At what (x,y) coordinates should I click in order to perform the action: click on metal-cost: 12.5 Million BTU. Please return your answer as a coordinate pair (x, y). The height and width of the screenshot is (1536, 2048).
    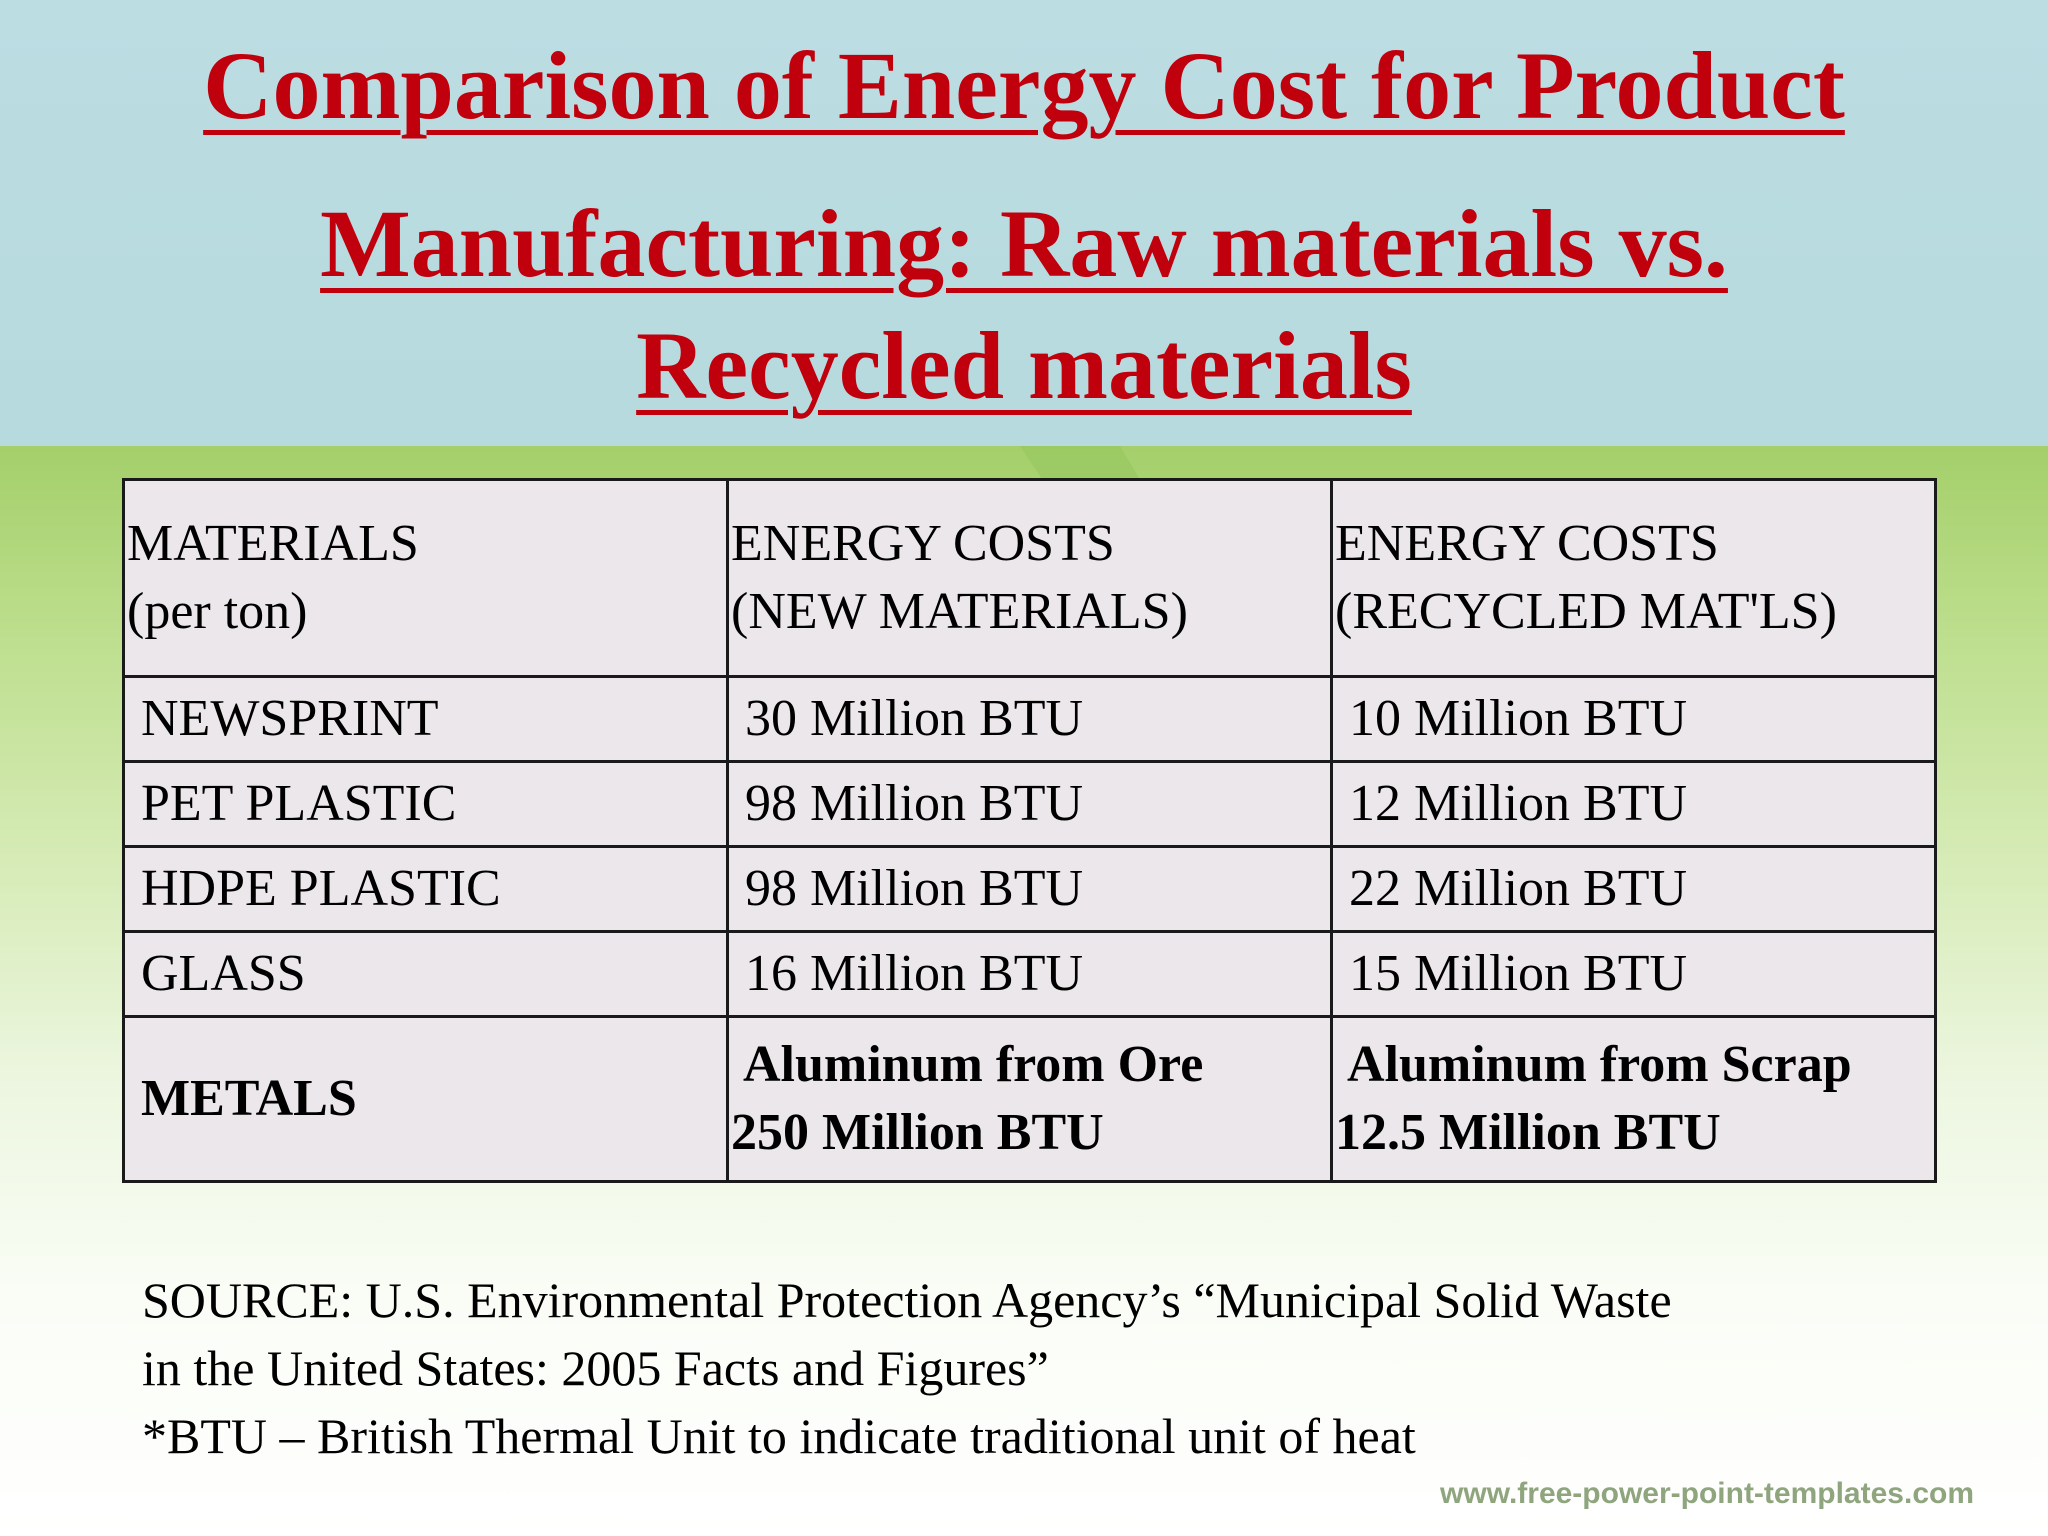
    Looking at the image, I should click on (1528, 1132).